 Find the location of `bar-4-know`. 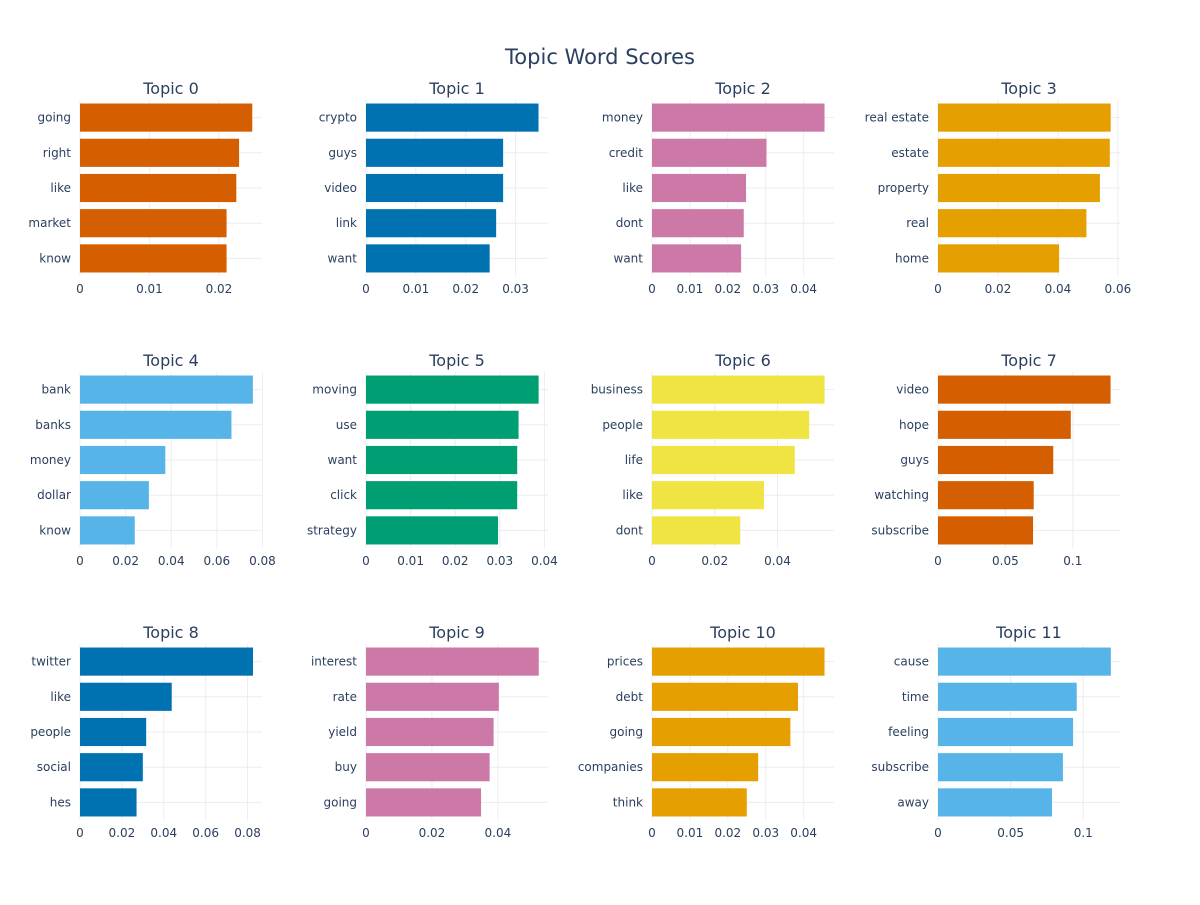

bar-4-know is located at coordinates (107, 530).